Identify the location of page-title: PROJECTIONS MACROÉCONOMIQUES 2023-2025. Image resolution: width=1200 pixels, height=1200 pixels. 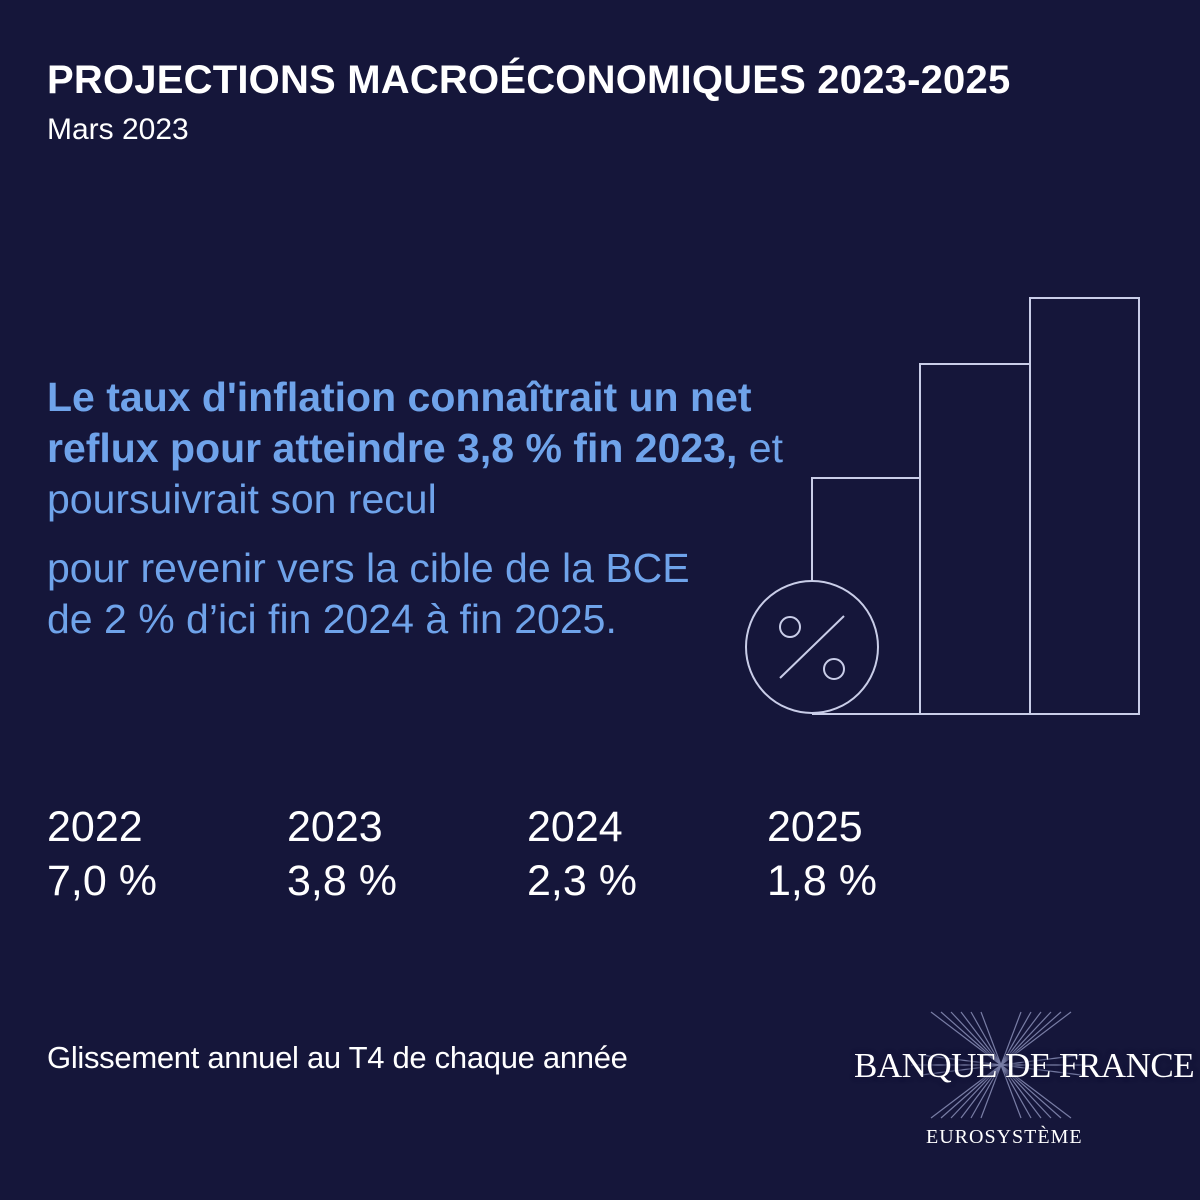
(529, 80).